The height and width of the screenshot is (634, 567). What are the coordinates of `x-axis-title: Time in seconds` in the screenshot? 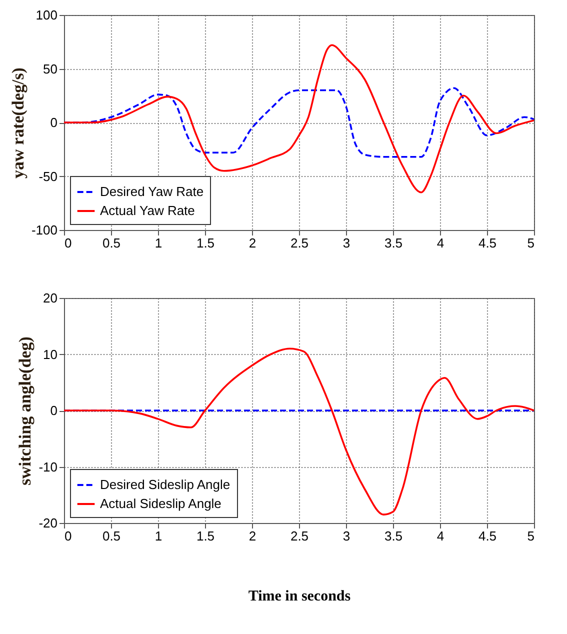 It's located at (299, 596).